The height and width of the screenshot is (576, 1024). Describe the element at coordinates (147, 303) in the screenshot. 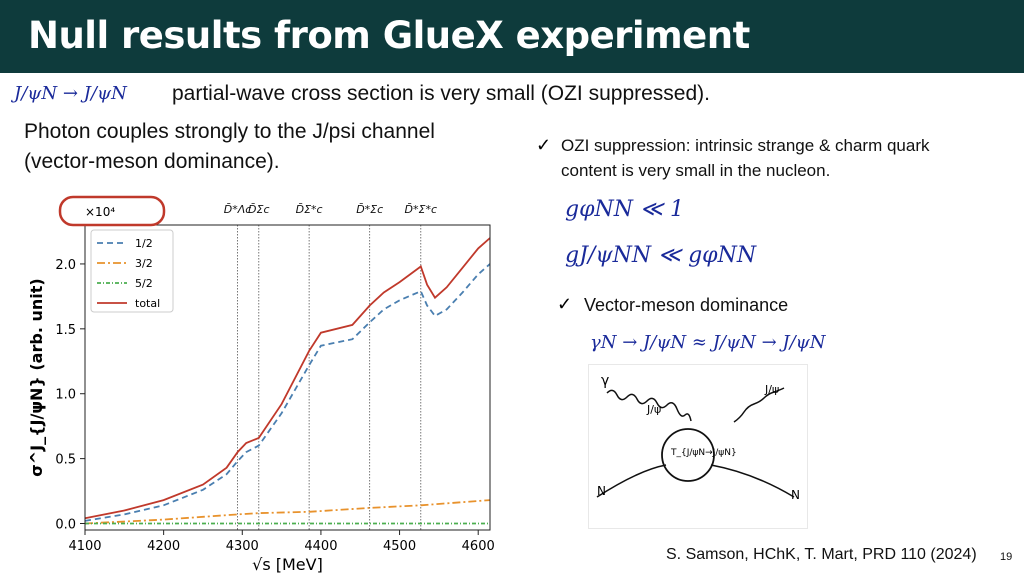

I see `legend-label: total` at that location.